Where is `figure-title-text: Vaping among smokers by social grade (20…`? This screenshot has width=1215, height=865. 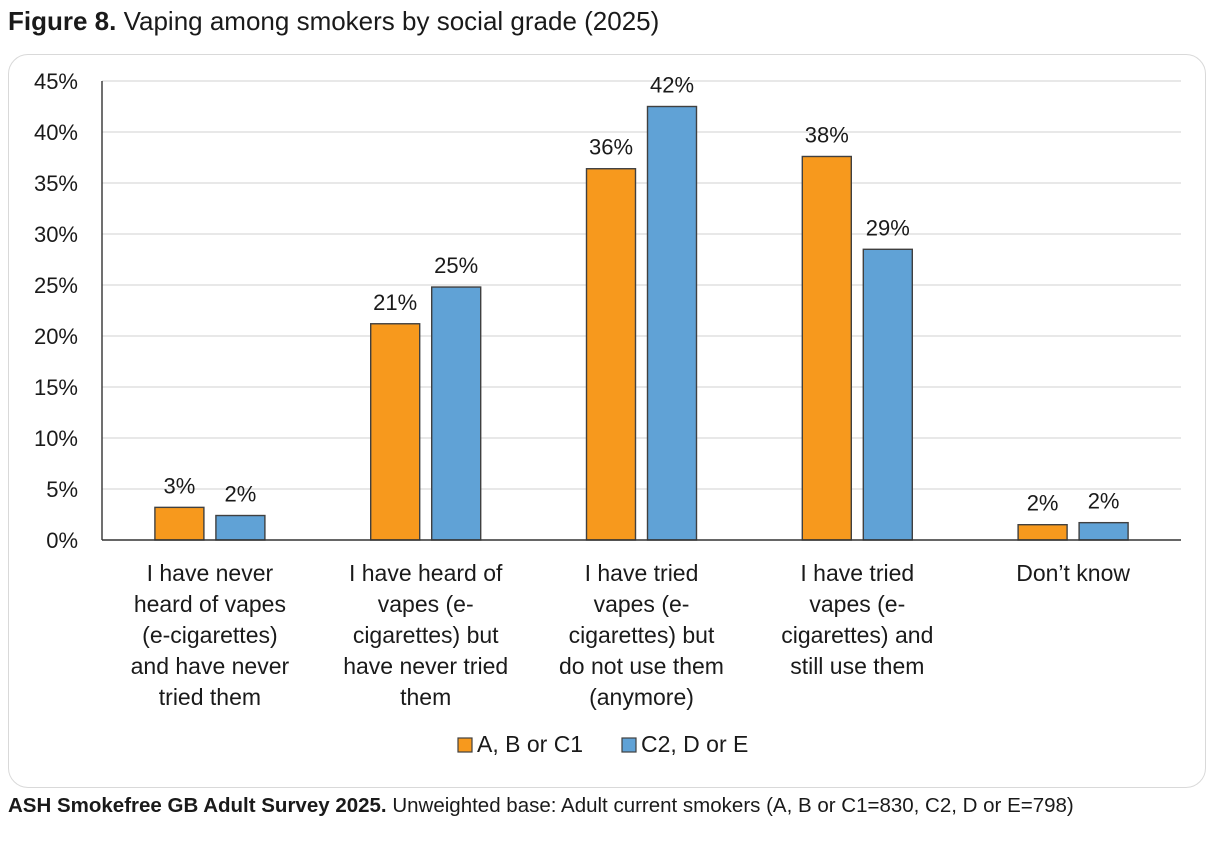
figure-title-text: Vaping among smokers by social grade (20… is located at coordinates (391, 21).